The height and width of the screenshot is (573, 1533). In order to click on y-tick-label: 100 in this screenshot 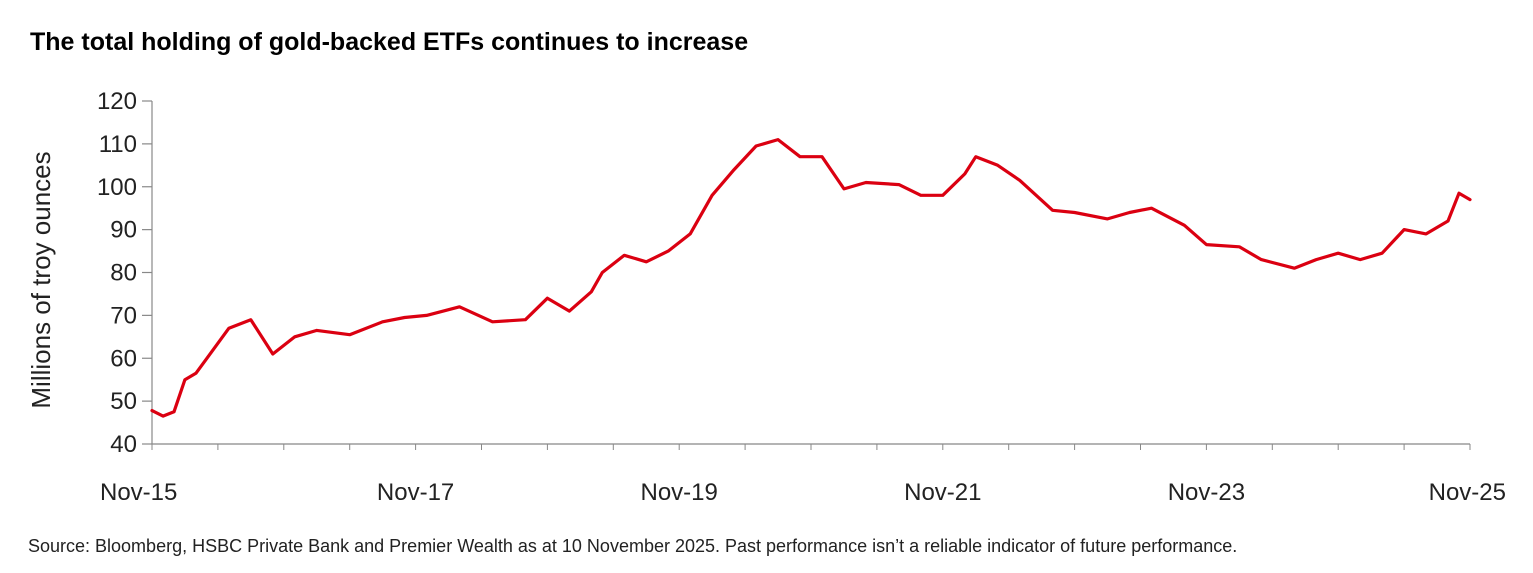, I will do `click(117, 187)`.